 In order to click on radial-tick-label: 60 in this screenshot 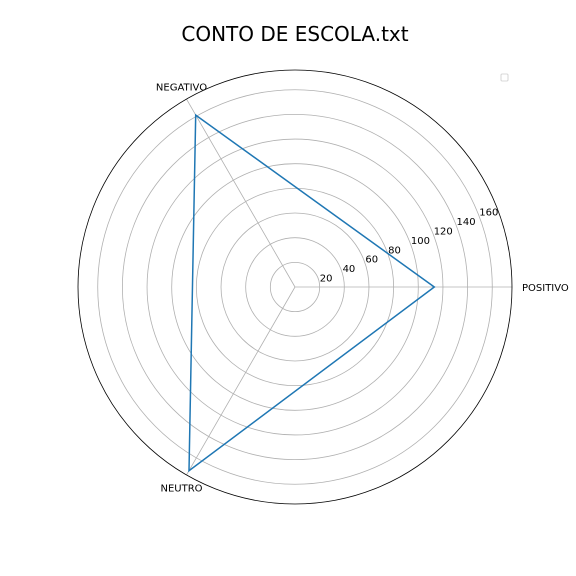, I will do `click(371, 260)`.